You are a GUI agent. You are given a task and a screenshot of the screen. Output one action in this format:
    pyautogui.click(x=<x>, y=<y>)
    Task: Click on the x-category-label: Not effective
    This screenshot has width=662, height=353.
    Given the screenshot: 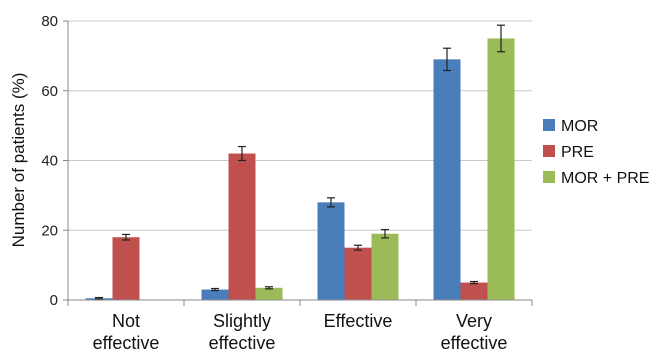 What is the action you would take?
    pyautogui.click(x=126, y=332)
    